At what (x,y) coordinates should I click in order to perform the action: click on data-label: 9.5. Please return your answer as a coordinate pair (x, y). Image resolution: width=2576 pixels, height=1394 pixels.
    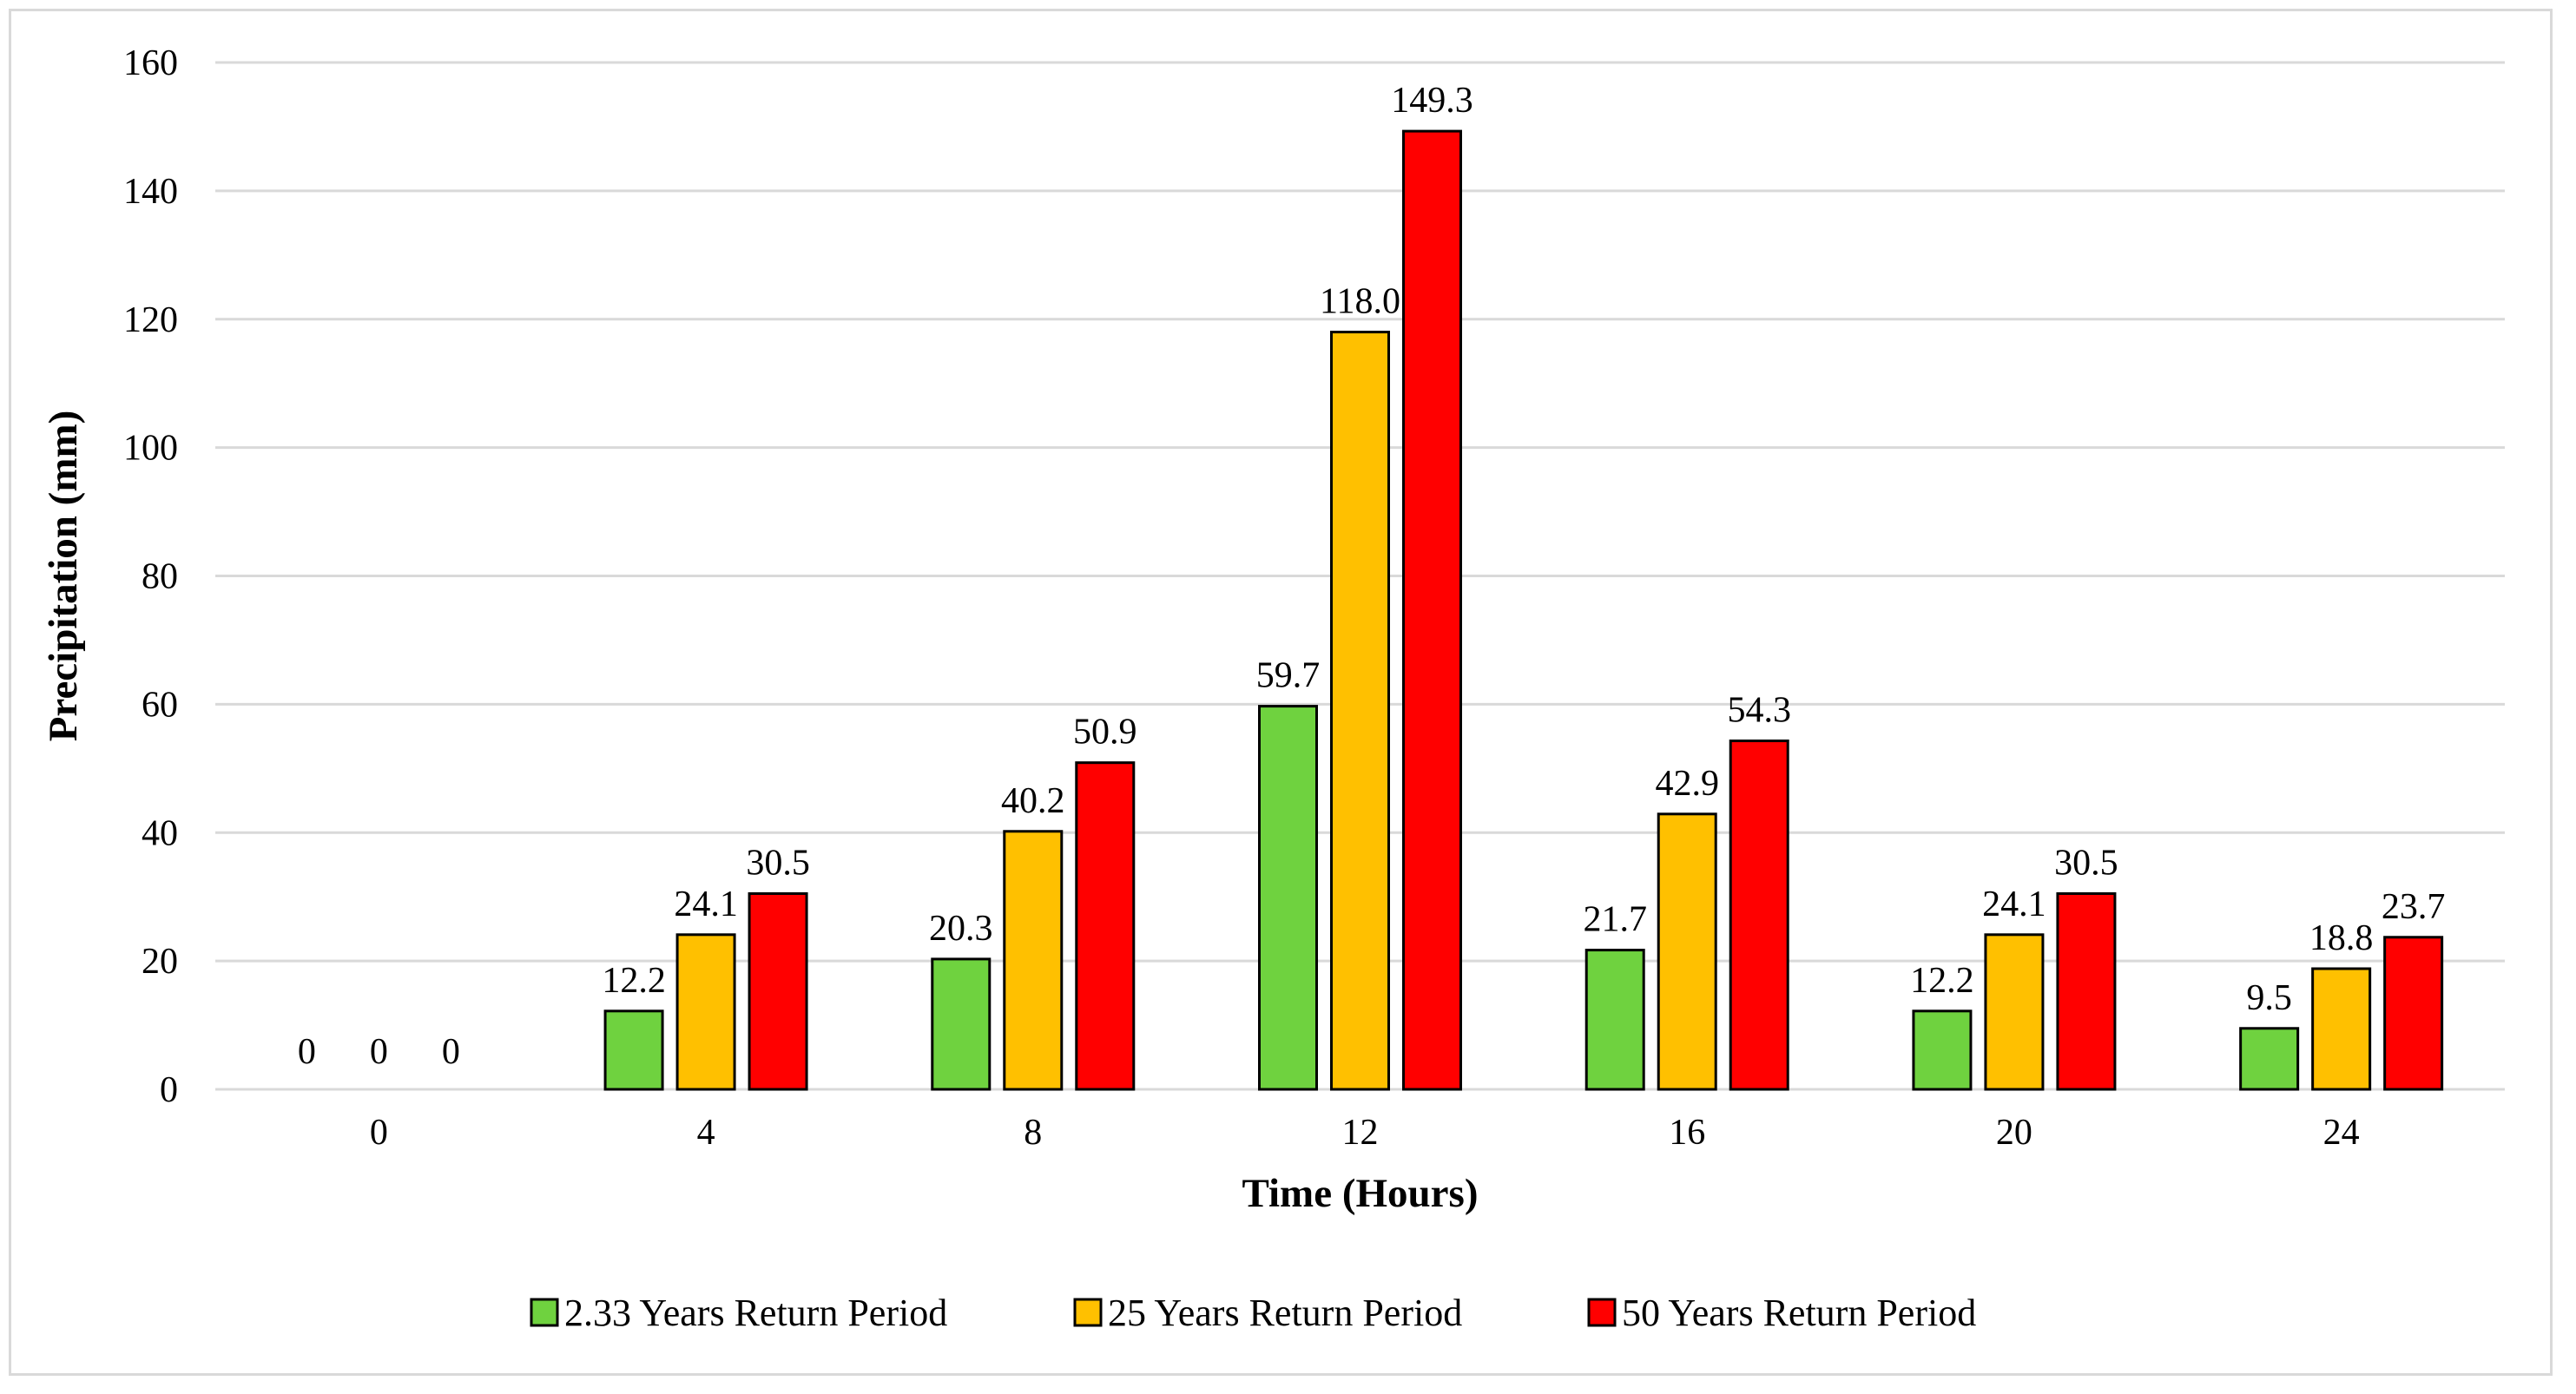
    Looking at the image, I should click on (2269, 998).